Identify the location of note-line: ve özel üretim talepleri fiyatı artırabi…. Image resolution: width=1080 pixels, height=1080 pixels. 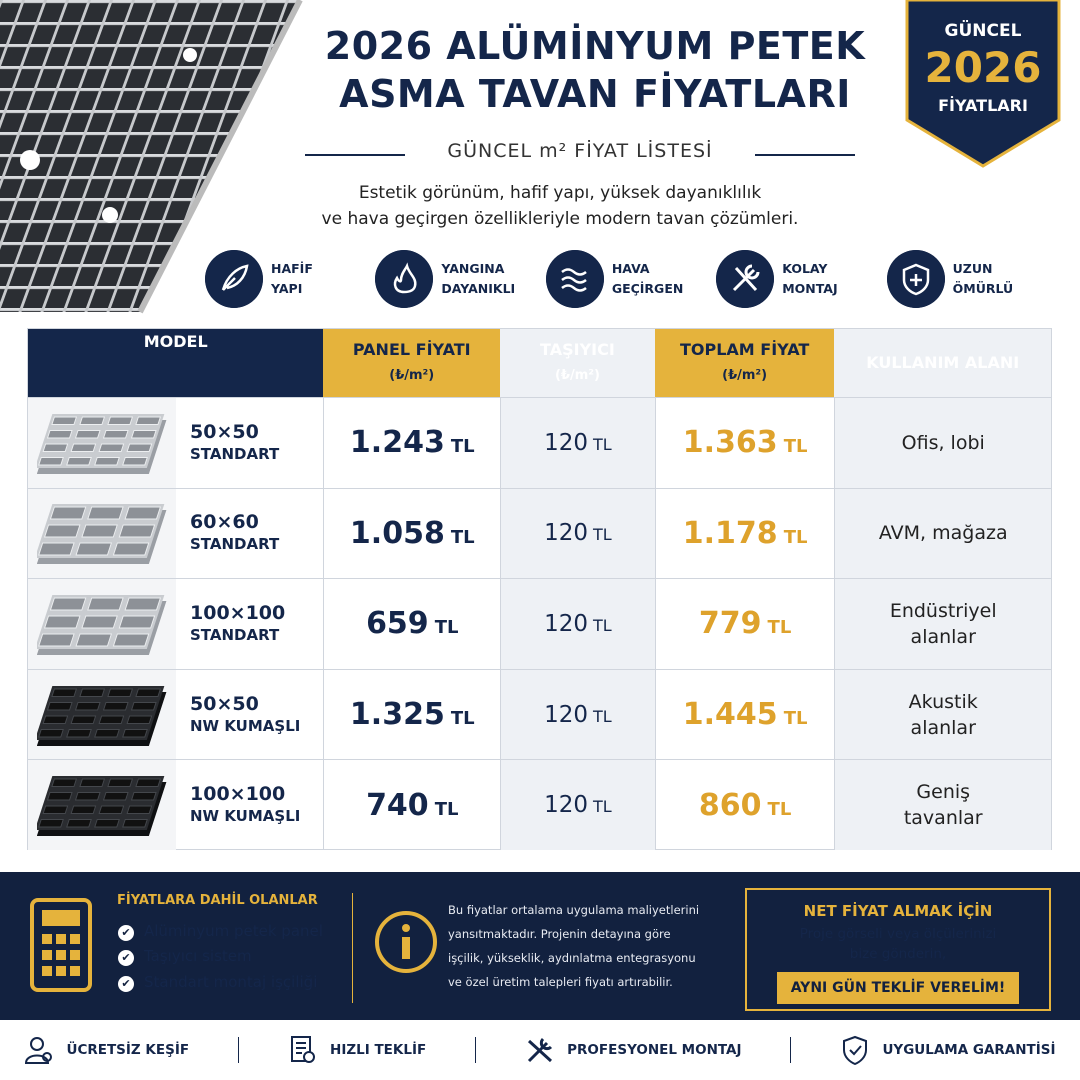
(560, 982).